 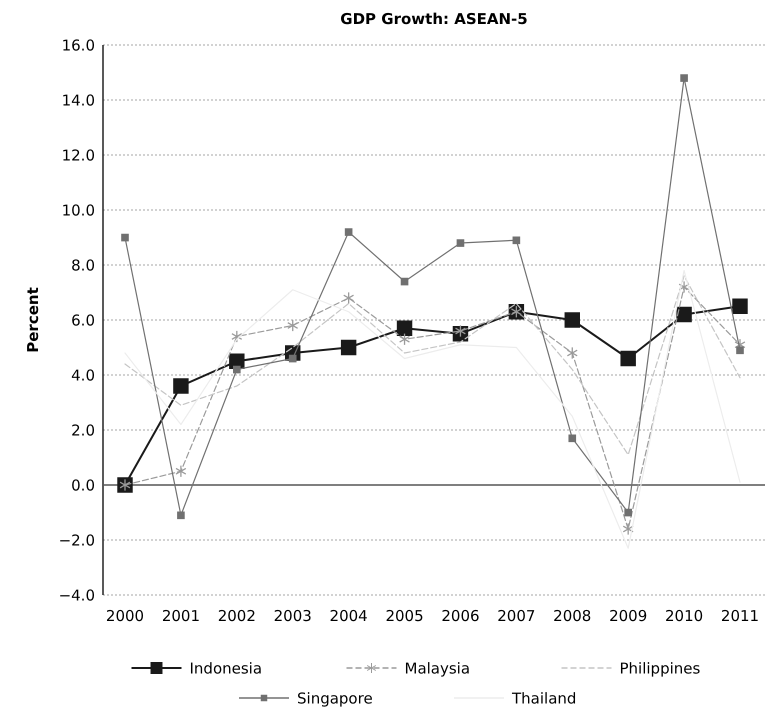 What do you see at coordinates (740, 616) in the screenshot?
I see `x-tick-label: 2011` at bounding box center [740, 616].